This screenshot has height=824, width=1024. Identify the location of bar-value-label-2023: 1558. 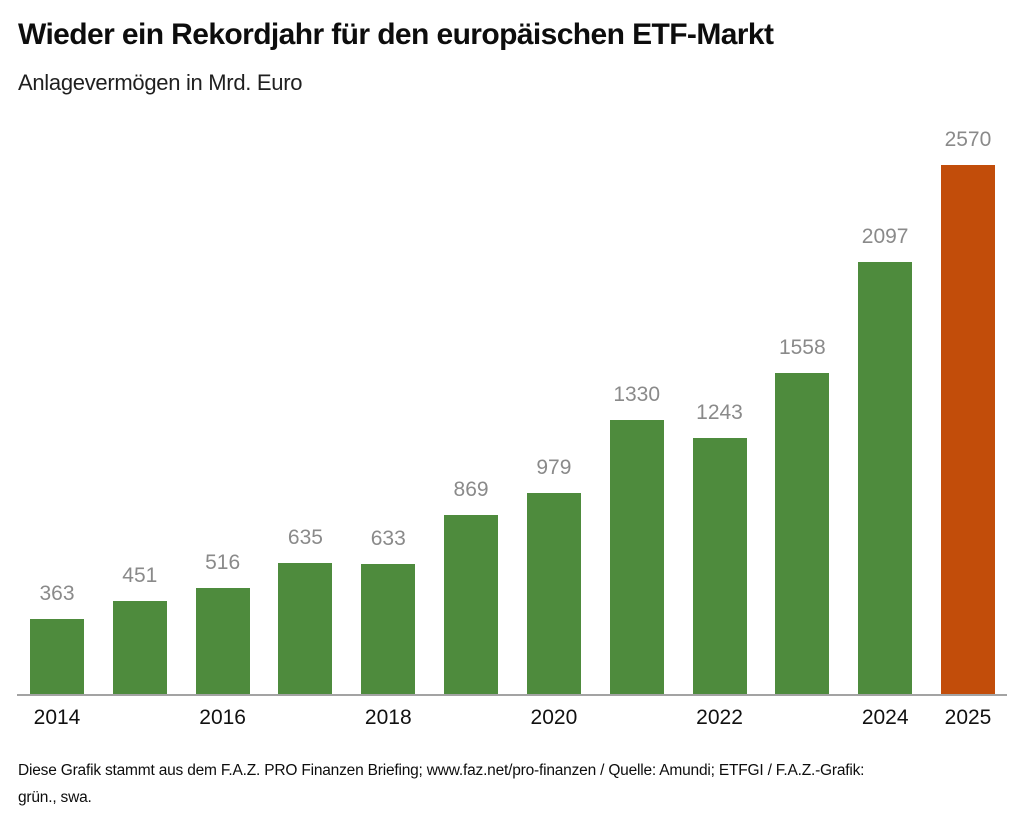
(802, 348).